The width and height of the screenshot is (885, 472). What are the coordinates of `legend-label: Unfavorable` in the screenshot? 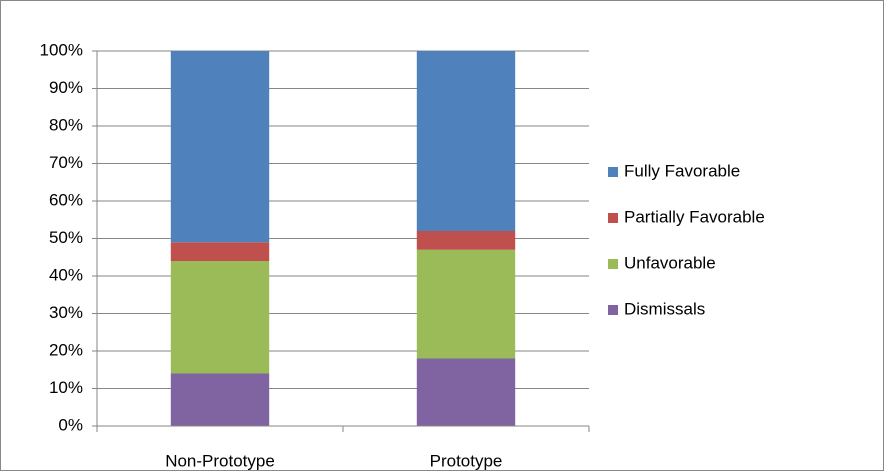 It's located at (670, 262).